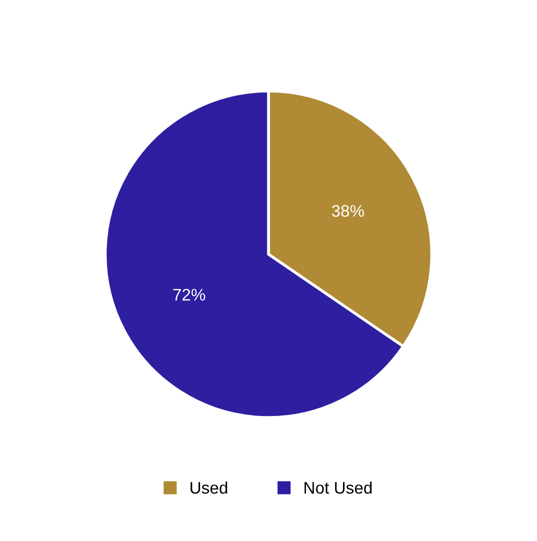  What do you see at coordinates (348, 211) in the screenshot?
I see `data-label: 38%` at bounding box center [348, 211].